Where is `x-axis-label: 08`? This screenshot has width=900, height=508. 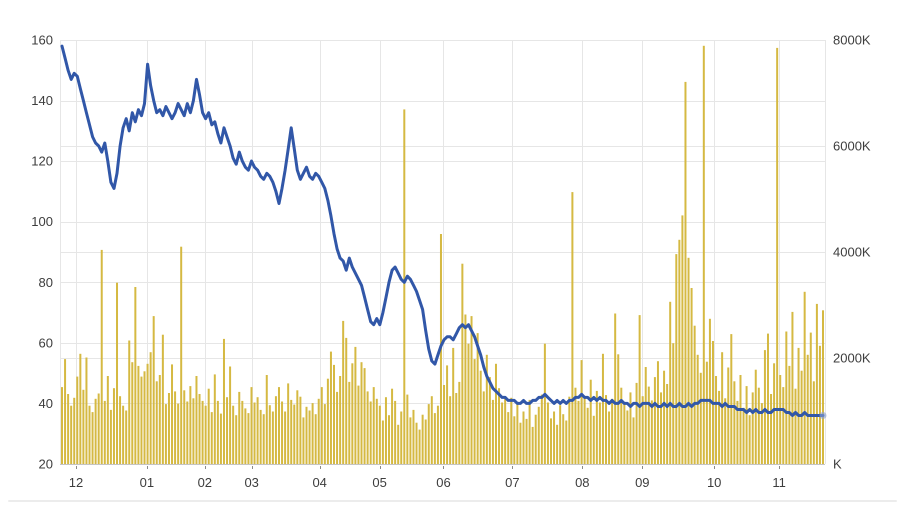
x-axis-label: 08 is located at coordinates (582, 482).